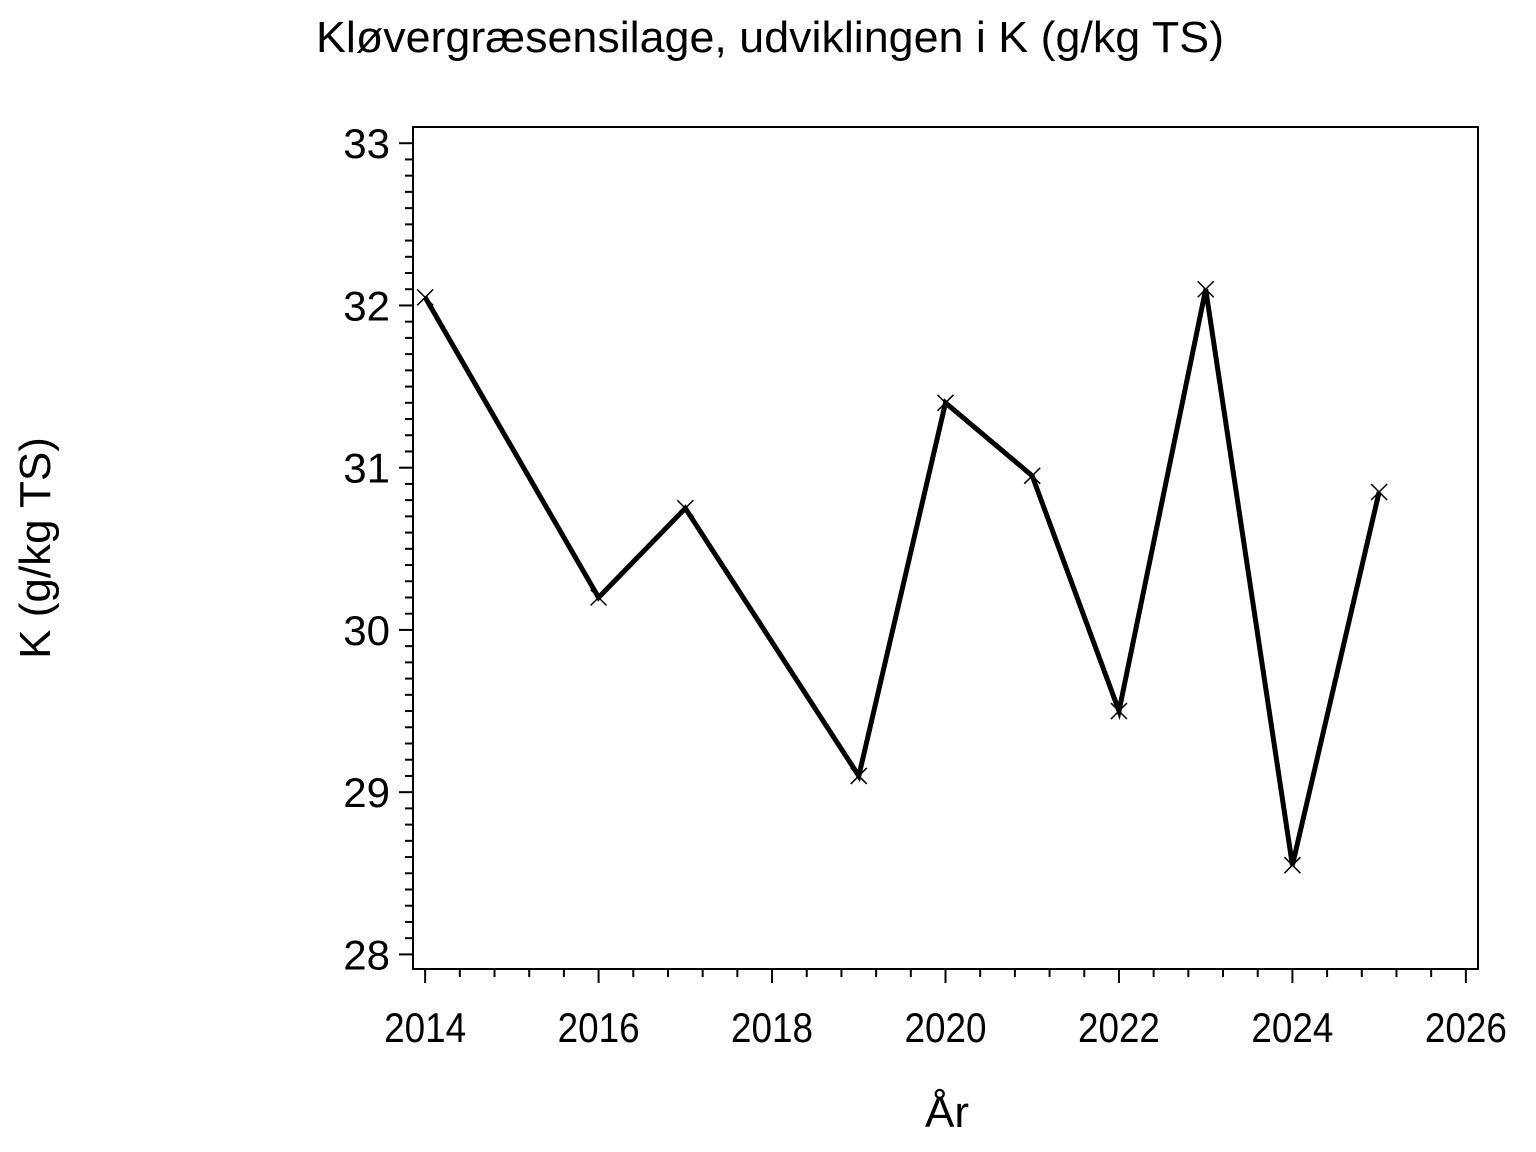 The width and height of the screenshot is (1536, 1152). What do you see at coordinates (1466, 1027) in the screenshot?
I see `x-tick-label: 2026` at bounding box center [1466, 1027].